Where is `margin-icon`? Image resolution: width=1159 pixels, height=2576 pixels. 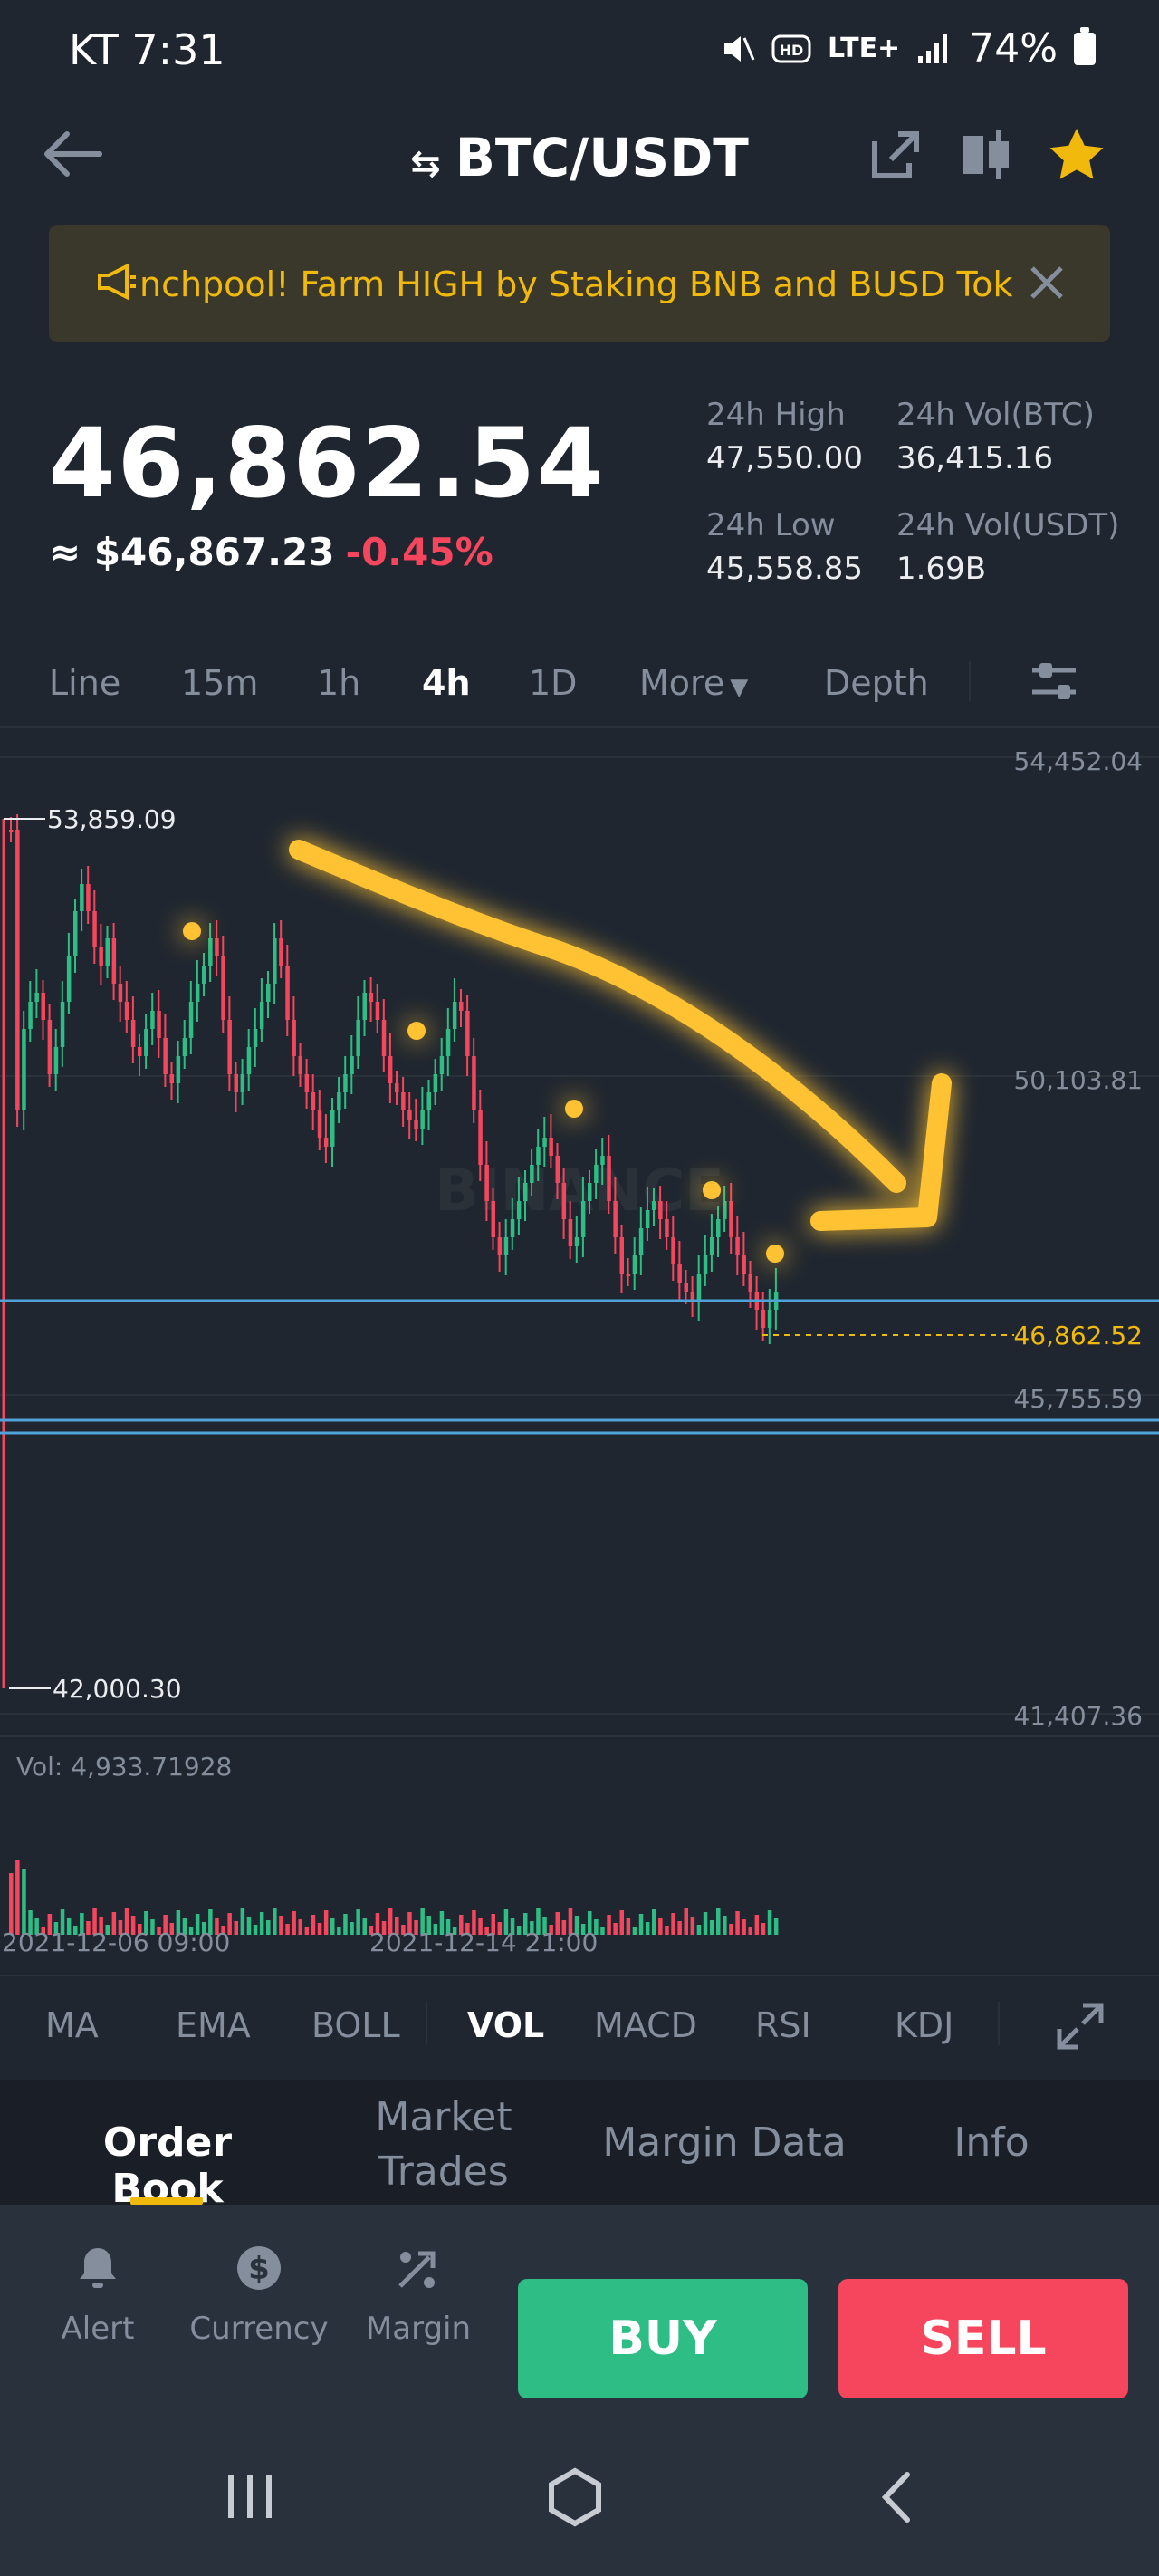 margin-icon is located at coordinates (417, 2269).